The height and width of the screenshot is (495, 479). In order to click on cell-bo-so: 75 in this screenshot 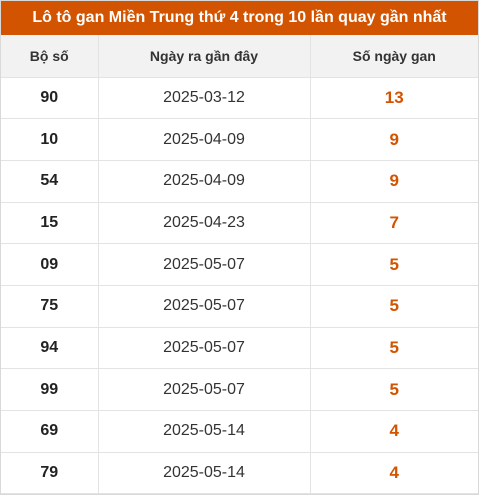, I will do `click(50, 306)`.